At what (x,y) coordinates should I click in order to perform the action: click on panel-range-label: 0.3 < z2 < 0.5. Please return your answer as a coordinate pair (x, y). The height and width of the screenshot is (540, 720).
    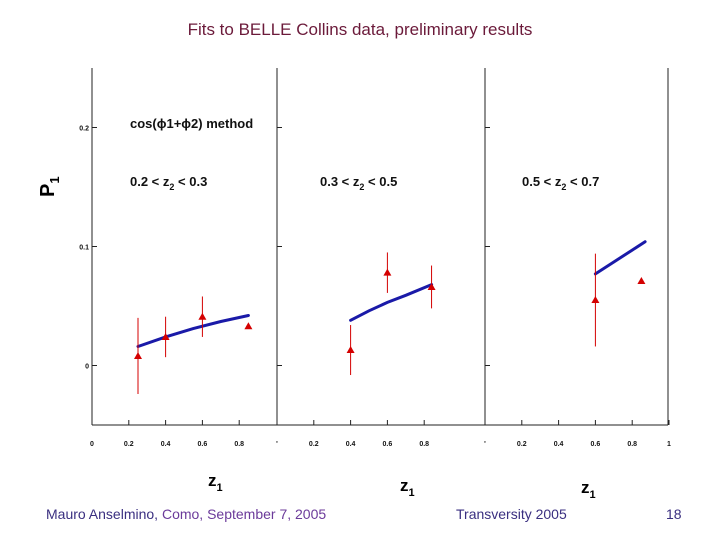
    Looking at the image, I should click on (358, 183).